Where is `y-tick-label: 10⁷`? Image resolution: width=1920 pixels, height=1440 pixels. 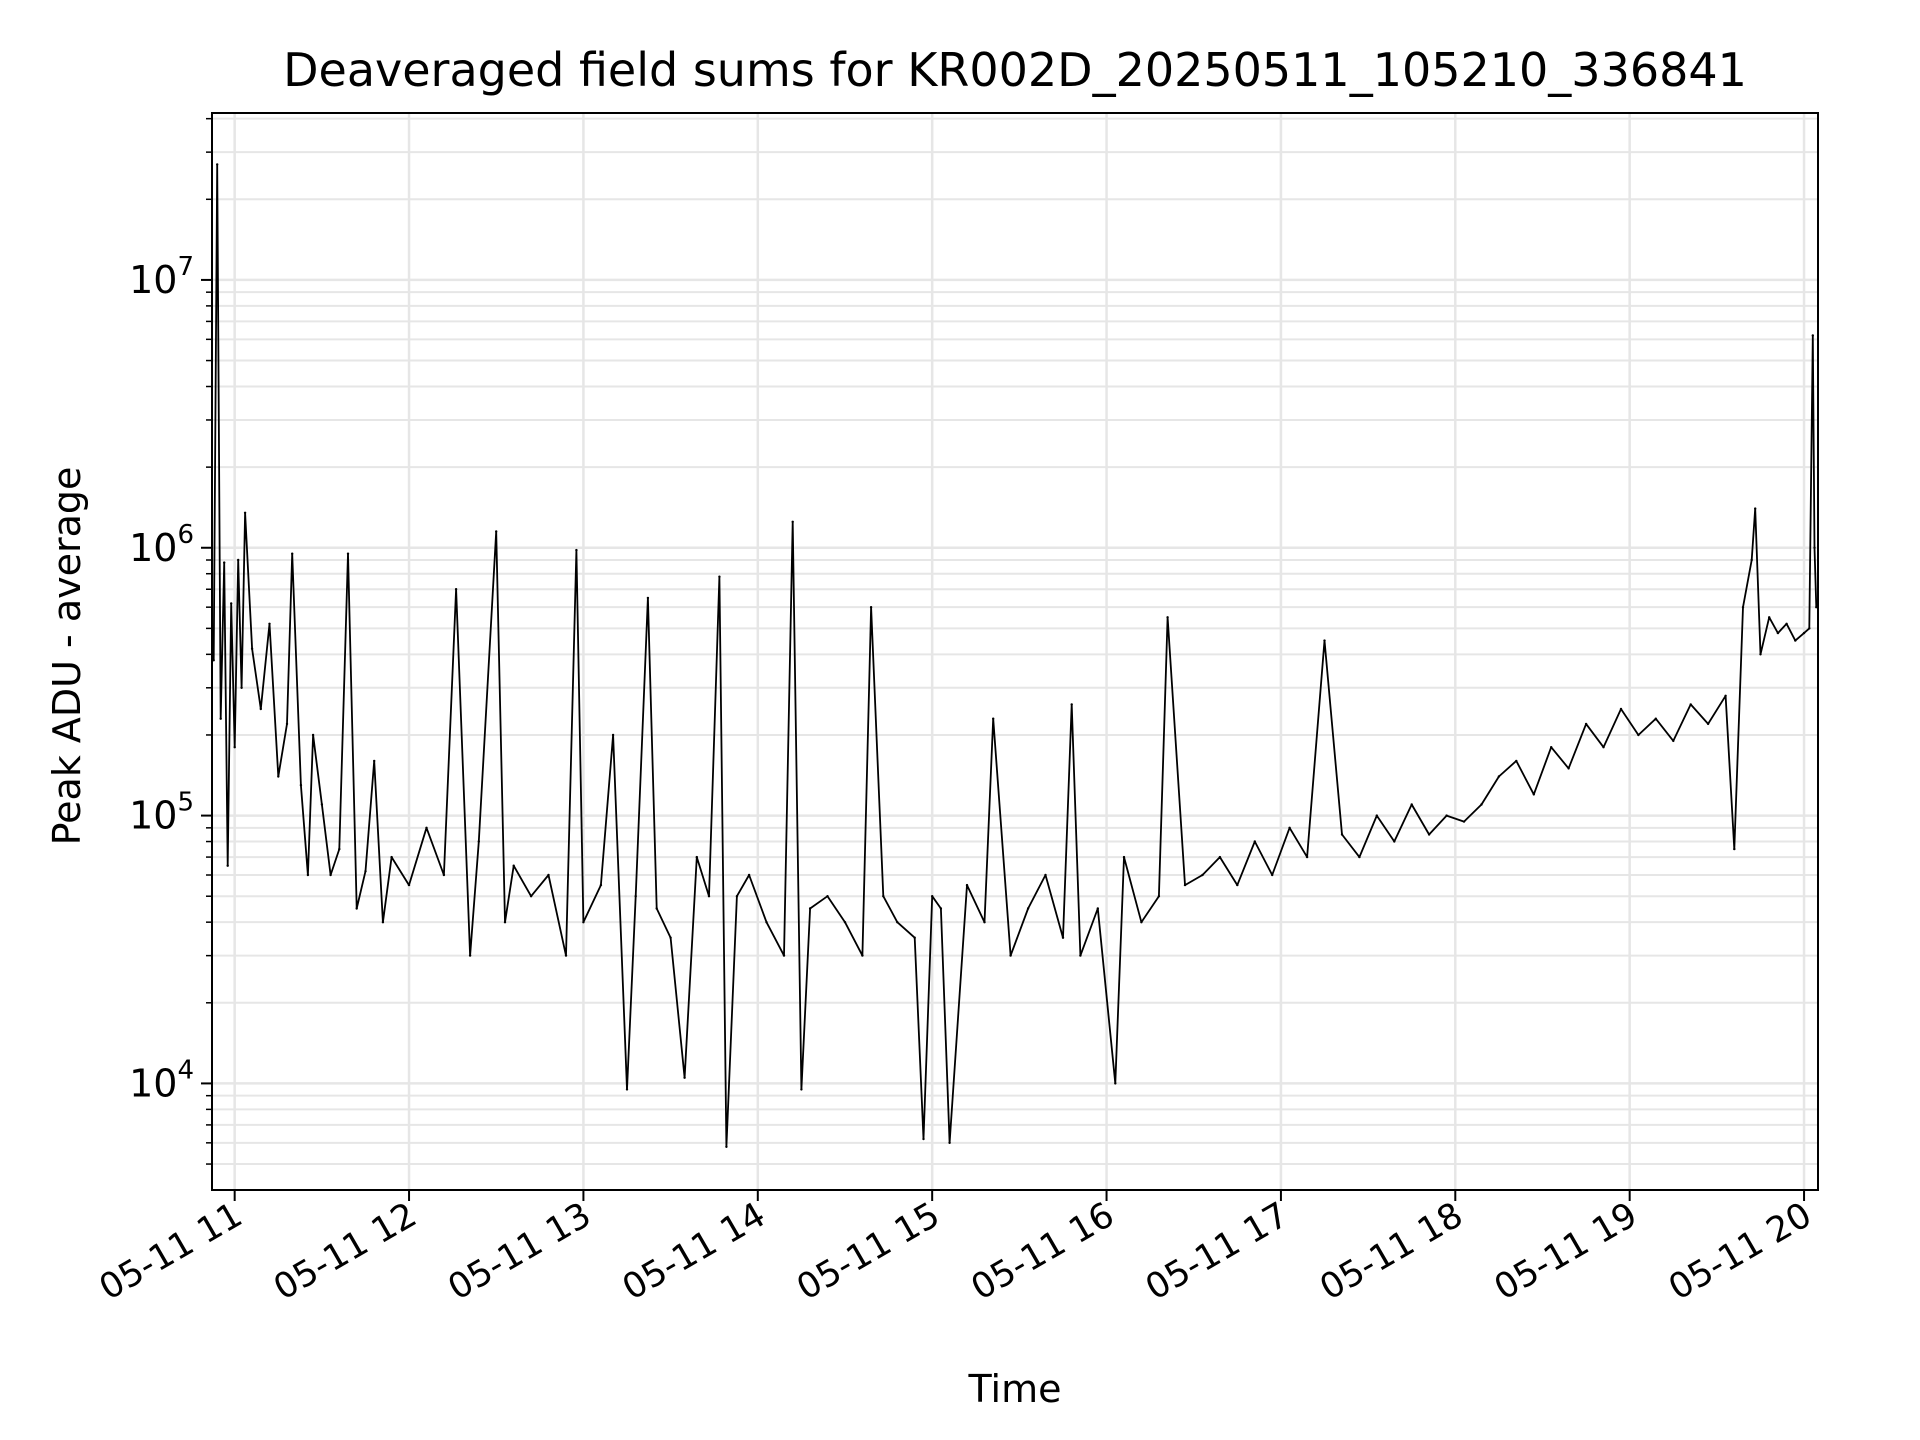
y-tick-label: 10⁷ is located at coordinates (161, 277).